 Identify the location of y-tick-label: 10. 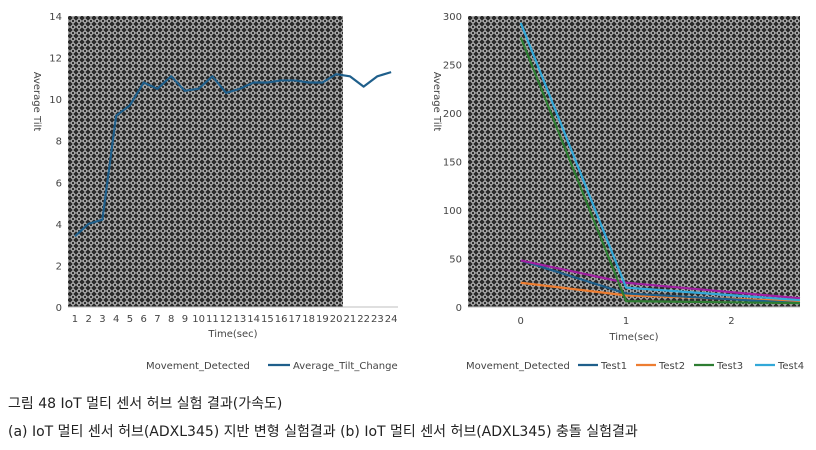
(55, 100).